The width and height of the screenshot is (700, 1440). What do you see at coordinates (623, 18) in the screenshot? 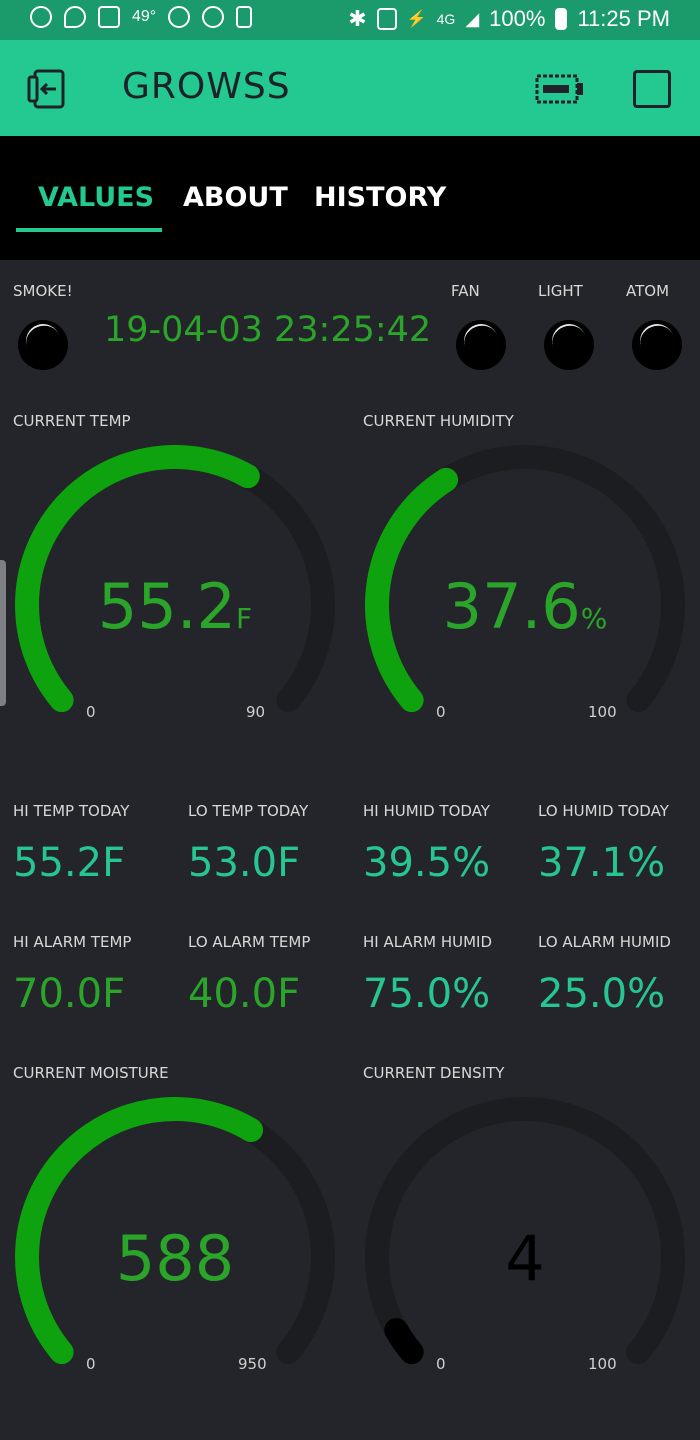
I see `status-time: 11:25 PM` at bounding box center [623, 18].